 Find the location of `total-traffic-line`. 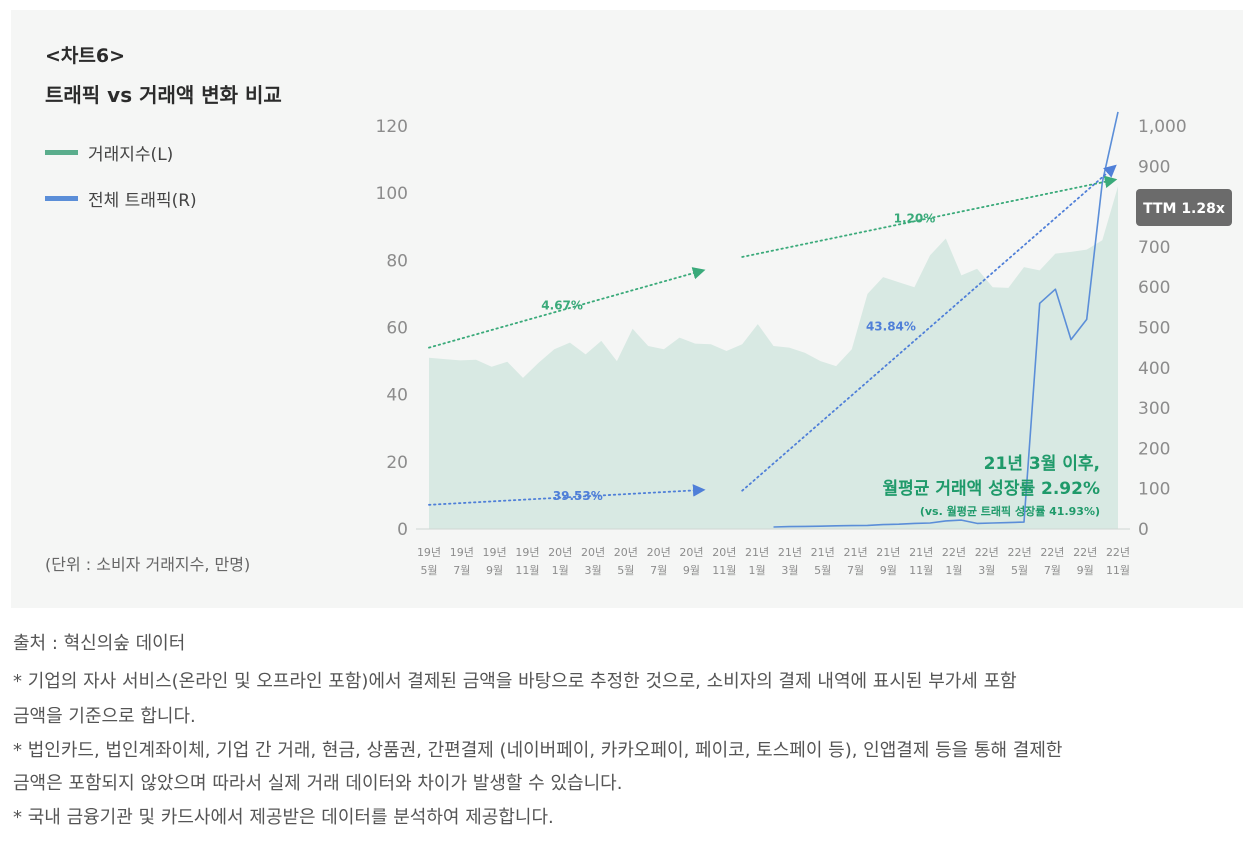

total-traffic-line is located at coordinates (946, 319).